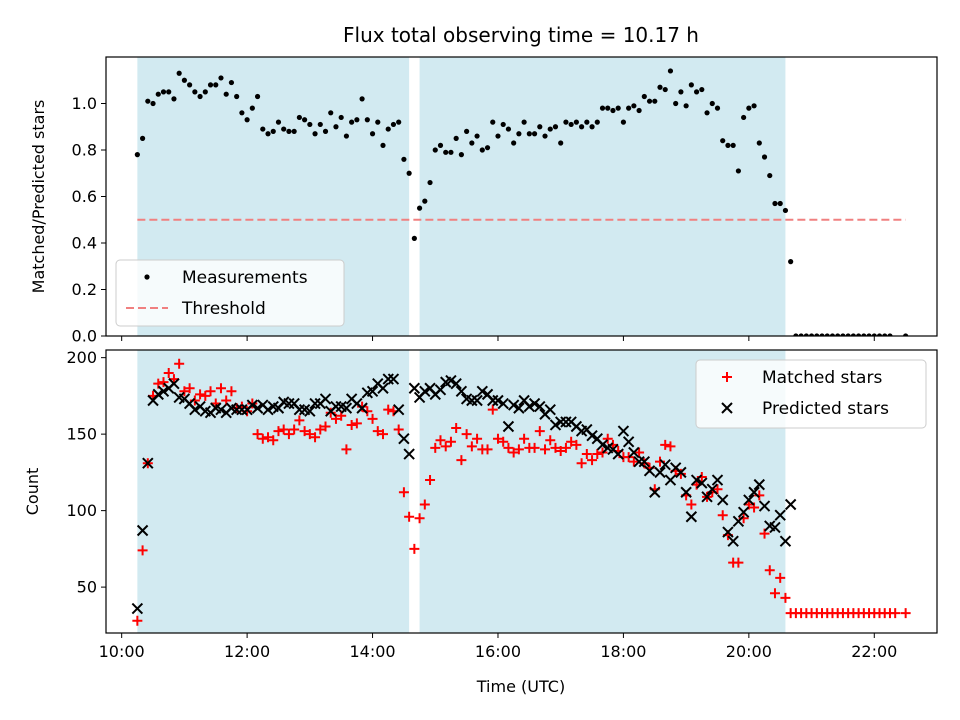 This screenshot has height=720, width=960. I want to click on x-tick-label: 10:00, so click(122, 651).